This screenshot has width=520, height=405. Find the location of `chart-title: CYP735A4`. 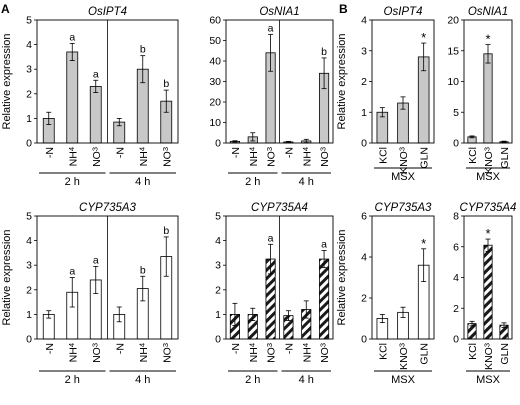

chart-title: CYP735A4 is located at coordinates (279, 208).